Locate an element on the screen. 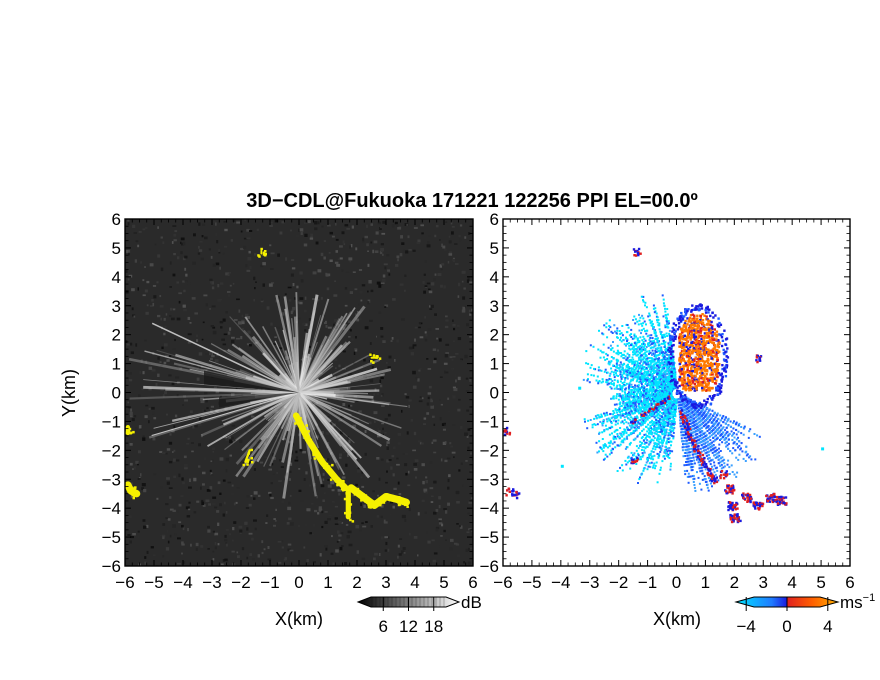 Image resolution: width=880 pixels, height=680 pixels. shadow-wedge is located at coordinates (251, 381).